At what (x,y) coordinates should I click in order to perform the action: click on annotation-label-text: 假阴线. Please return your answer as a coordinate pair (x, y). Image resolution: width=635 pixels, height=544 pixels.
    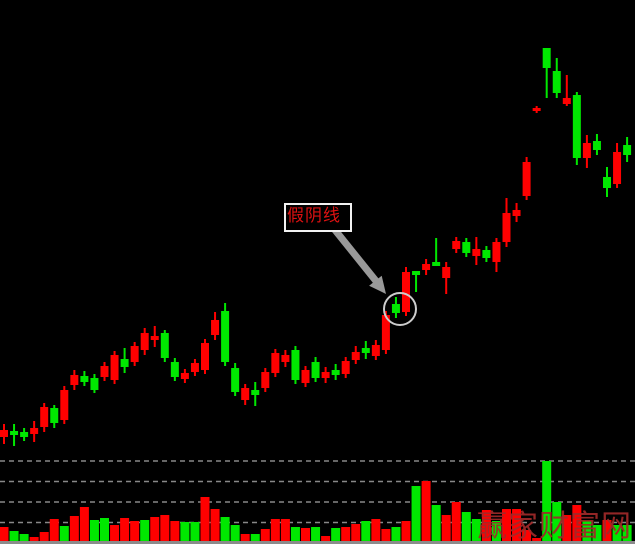
    Looking at the image, I should click on (314, 215).